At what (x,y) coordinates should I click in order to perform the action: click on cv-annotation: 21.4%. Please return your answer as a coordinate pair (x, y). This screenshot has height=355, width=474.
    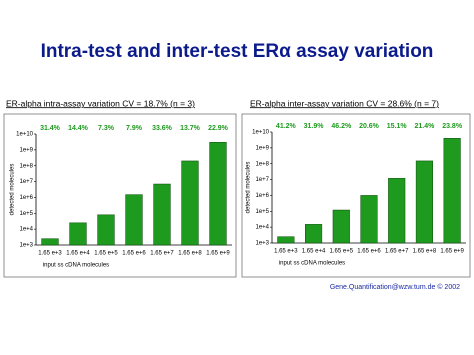
    Looking at the image, I should click on (424, 126).